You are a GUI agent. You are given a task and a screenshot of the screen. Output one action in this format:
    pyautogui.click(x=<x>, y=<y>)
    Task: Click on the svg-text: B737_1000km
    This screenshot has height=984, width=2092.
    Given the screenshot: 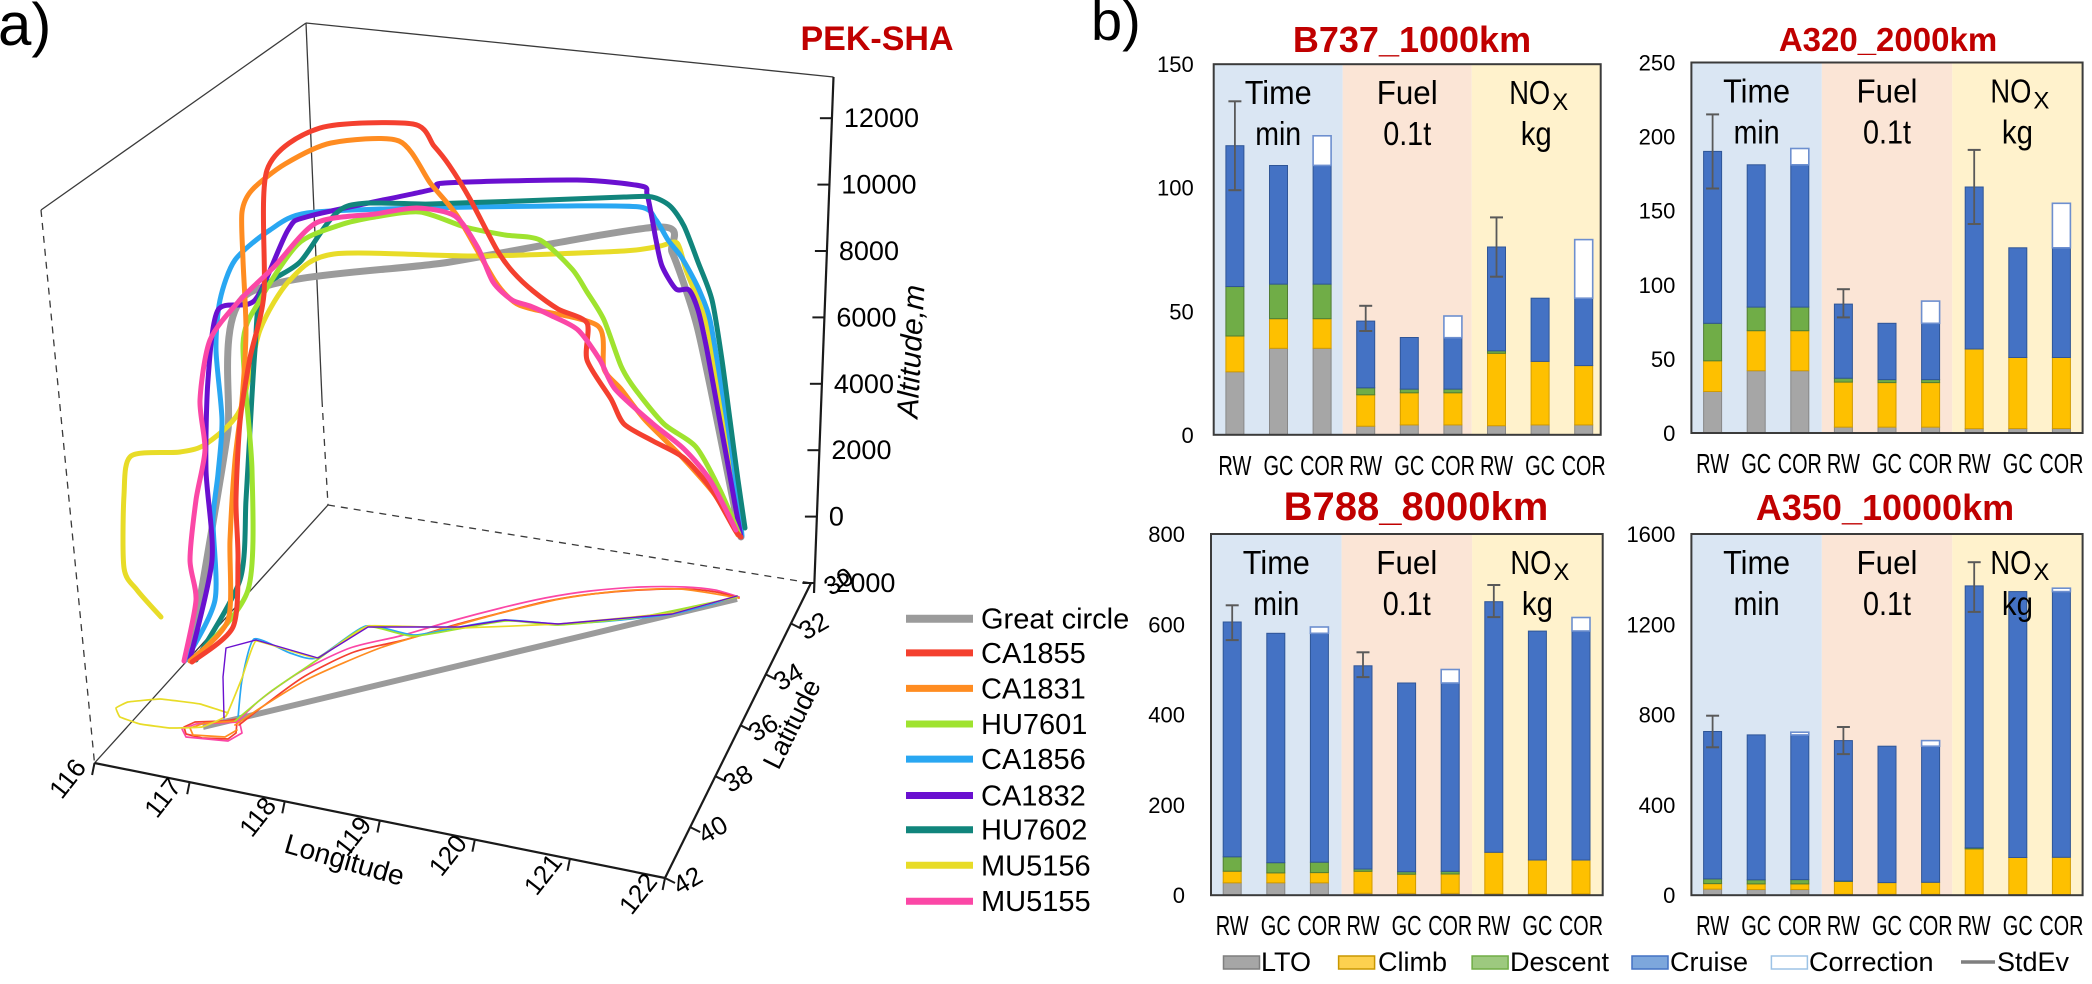 What is the action you would take?
    pyautogui.click(x=1412, y=39)
    